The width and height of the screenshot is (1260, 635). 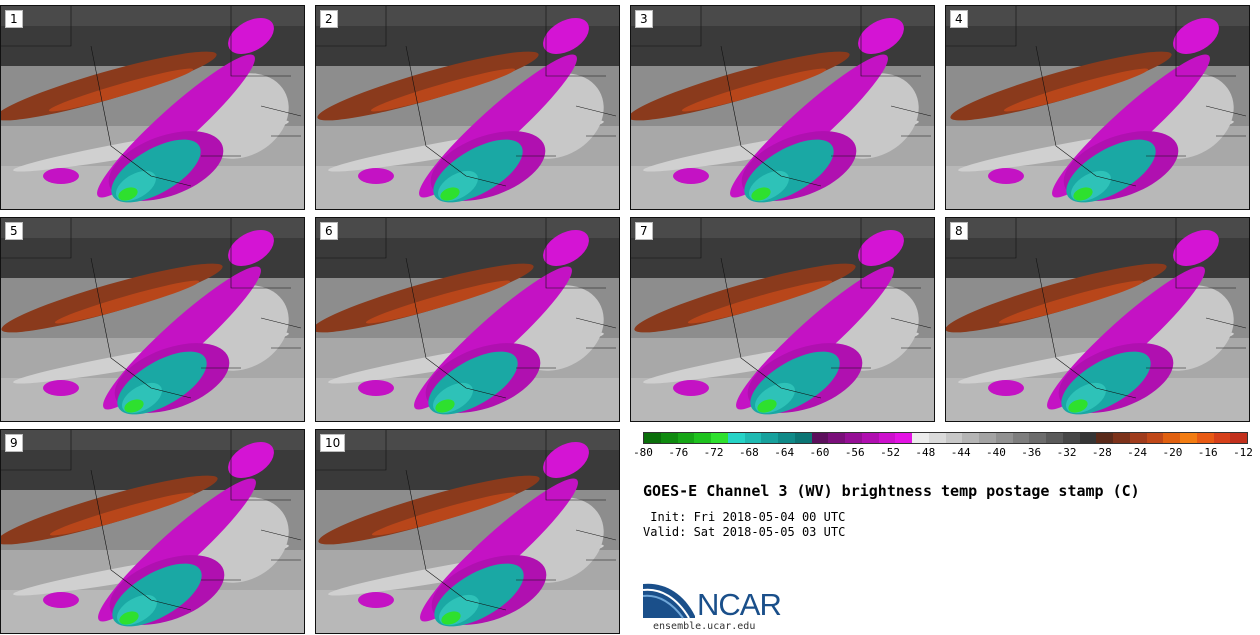 What do you see at coordinates (1137, 452) in the screenshot?
I see `colorbar-tick-label: -24` at bounding box center [1137, 452].